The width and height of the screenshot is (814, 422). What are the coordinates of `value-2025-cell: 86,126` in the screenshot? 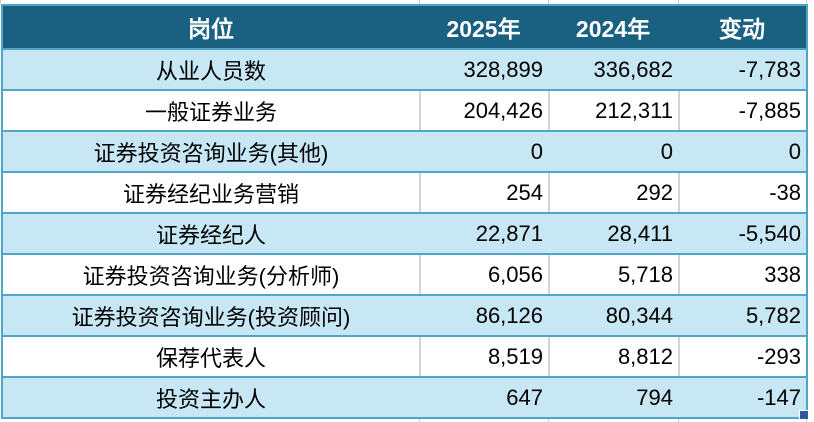 It's located at (509, 315).